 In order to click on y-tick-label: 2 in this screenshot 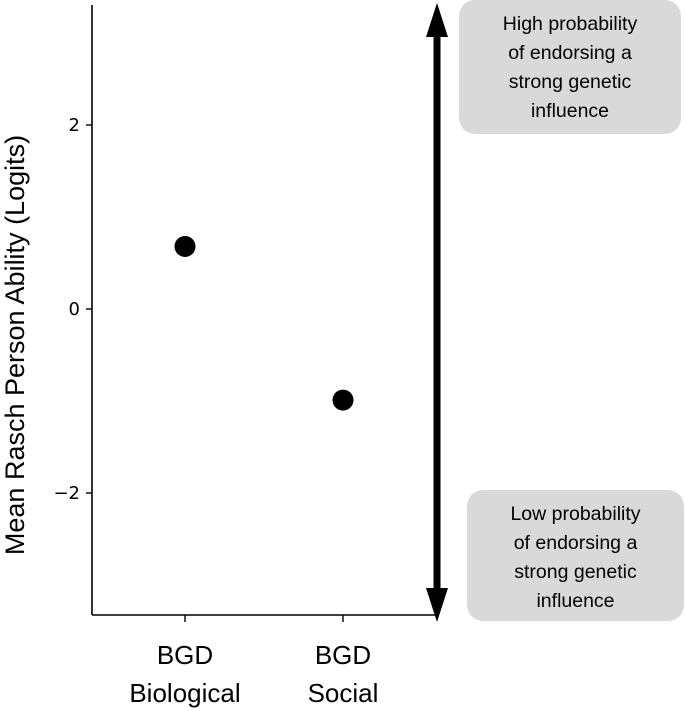, I will do `click(74, 125)`.